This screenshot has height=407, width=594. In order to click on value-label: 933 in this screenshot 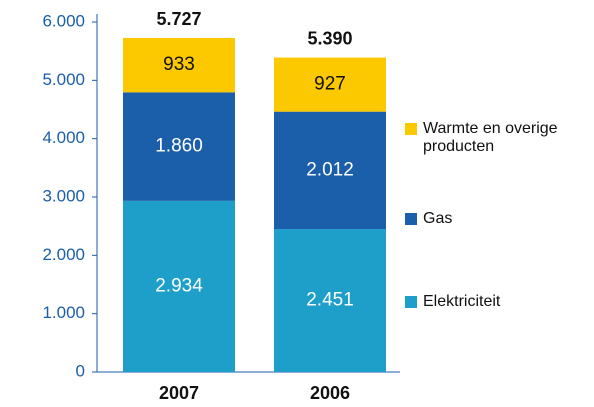, I will do `click(179, 64)`.